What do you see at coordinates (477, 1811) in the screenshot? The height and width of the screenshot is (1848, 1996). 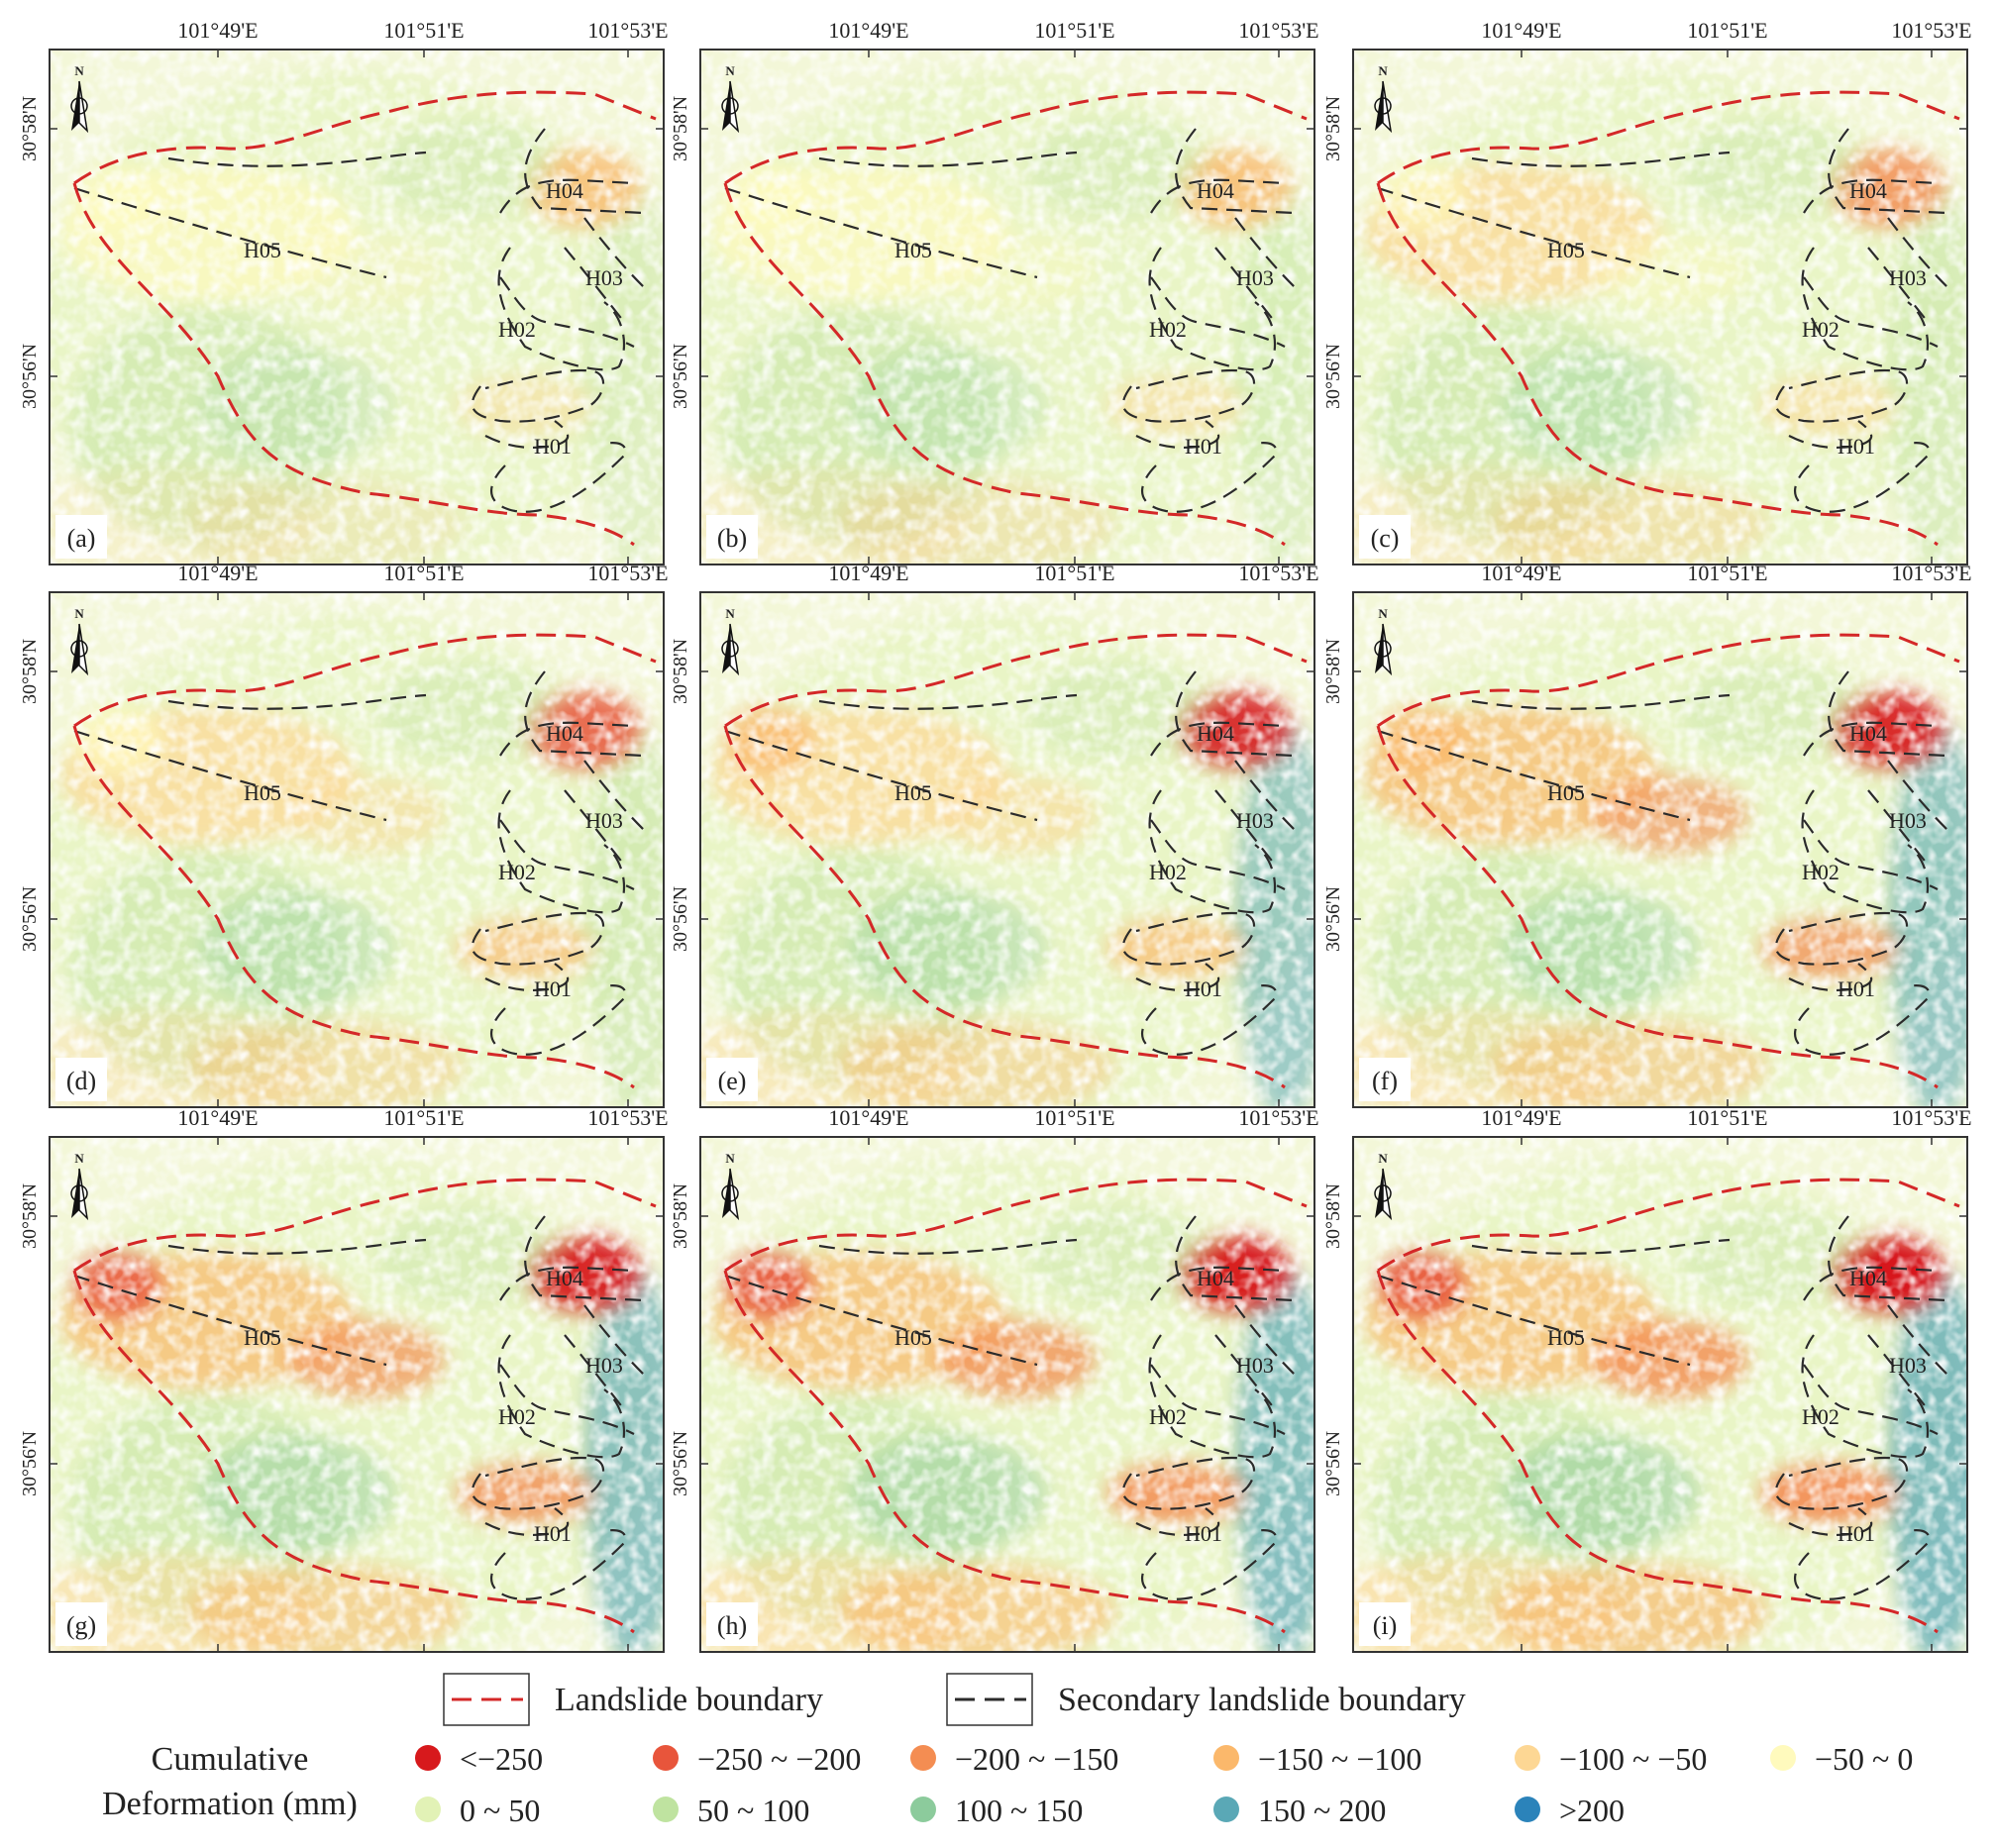 I see `legend-class: 0 ~ 50` at bounding box center [477, 1811].